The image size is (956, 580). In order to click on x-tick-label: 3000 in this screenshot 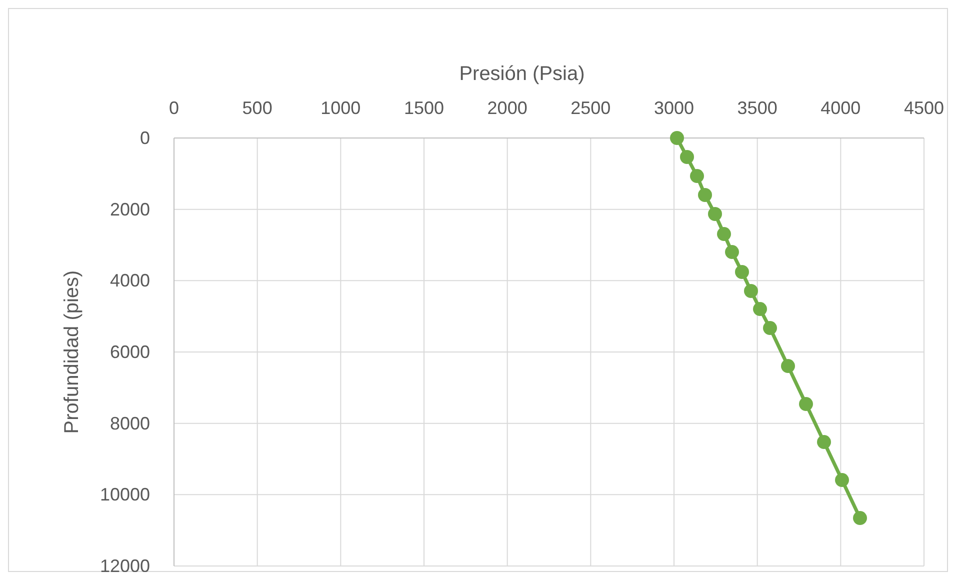, I will do `click(674, 108)`.